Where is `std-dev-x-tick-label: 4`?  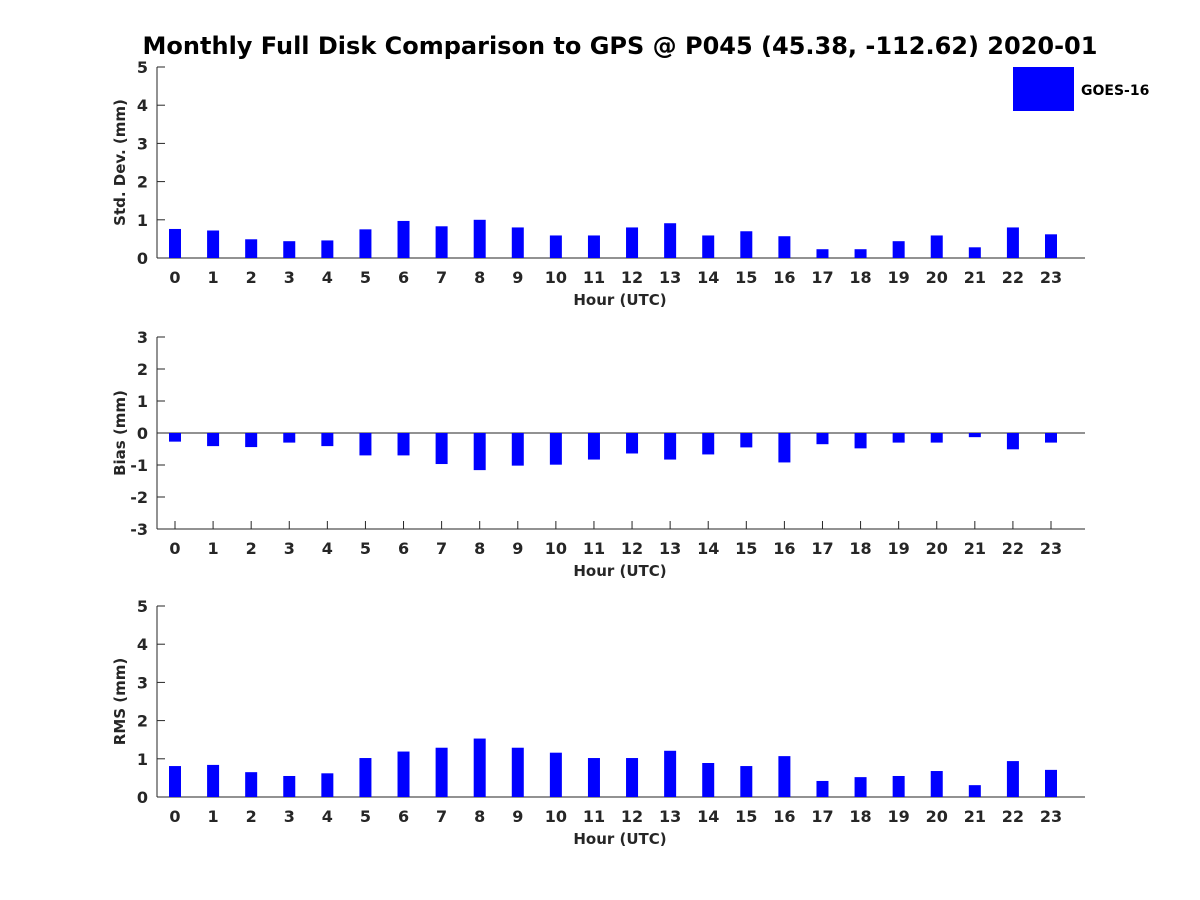
std-dev-x-tick-label: 4 is located at coordinates (327, 277).